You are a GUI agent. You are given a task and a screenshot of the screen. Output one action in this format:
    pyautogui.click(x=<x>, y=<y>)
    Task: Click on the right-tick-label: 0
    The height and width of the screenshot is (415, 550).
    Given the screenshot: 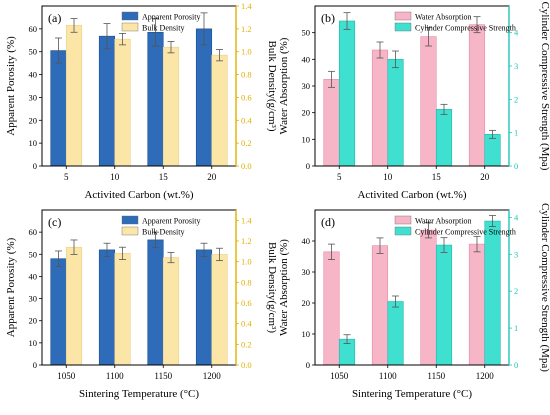 What is the action you would take?
    pyautogui.click(x=516, y=365)
    